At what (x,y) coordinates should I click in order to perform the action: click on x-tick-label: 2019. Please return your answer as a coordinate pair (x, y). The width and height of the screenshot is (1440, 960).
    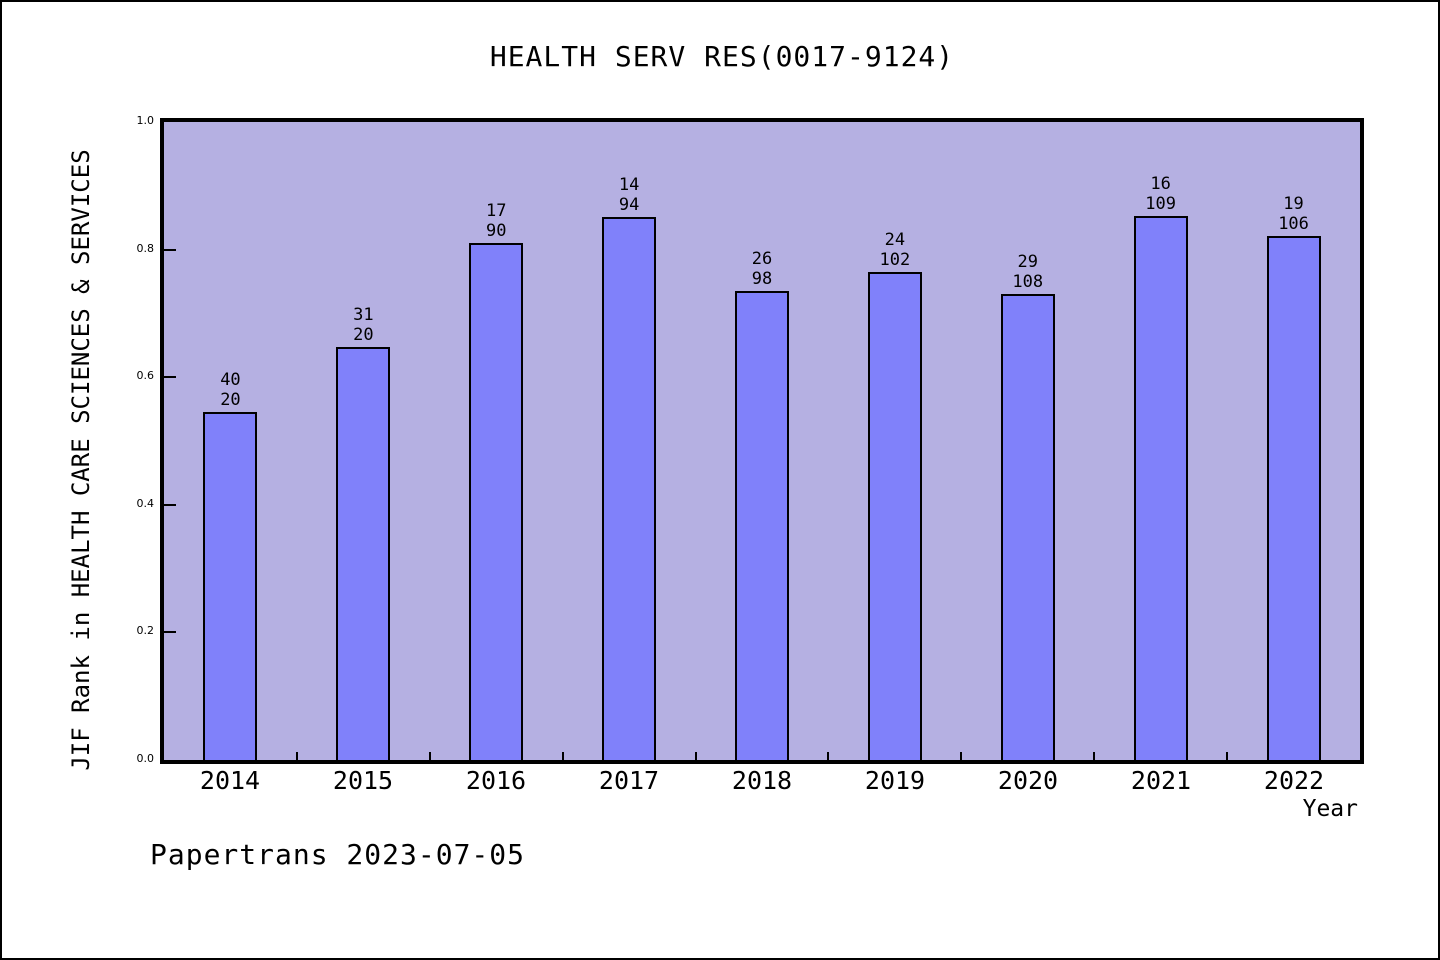
    Looking at the image, I should click on (895, 780).